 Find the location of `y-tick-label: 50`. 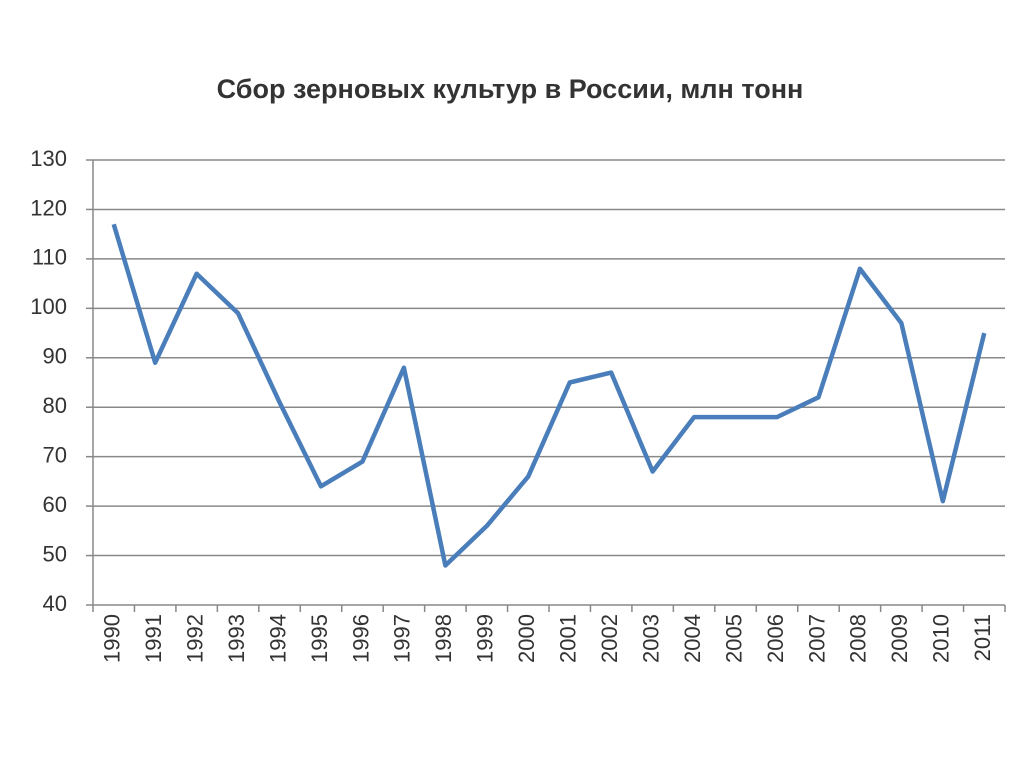

y-tick-label: 50 is located at coordinates (55, 553).